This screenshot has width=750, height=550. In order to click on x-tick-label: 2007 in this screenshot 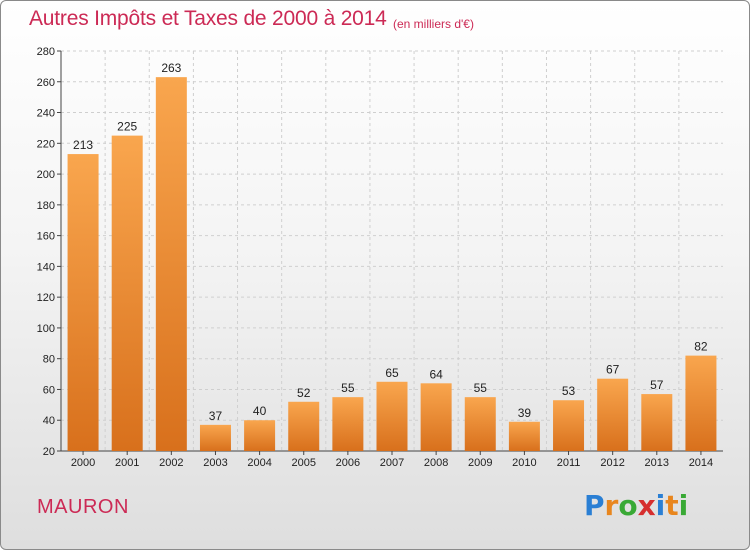, I will do `click(392, 463)`.